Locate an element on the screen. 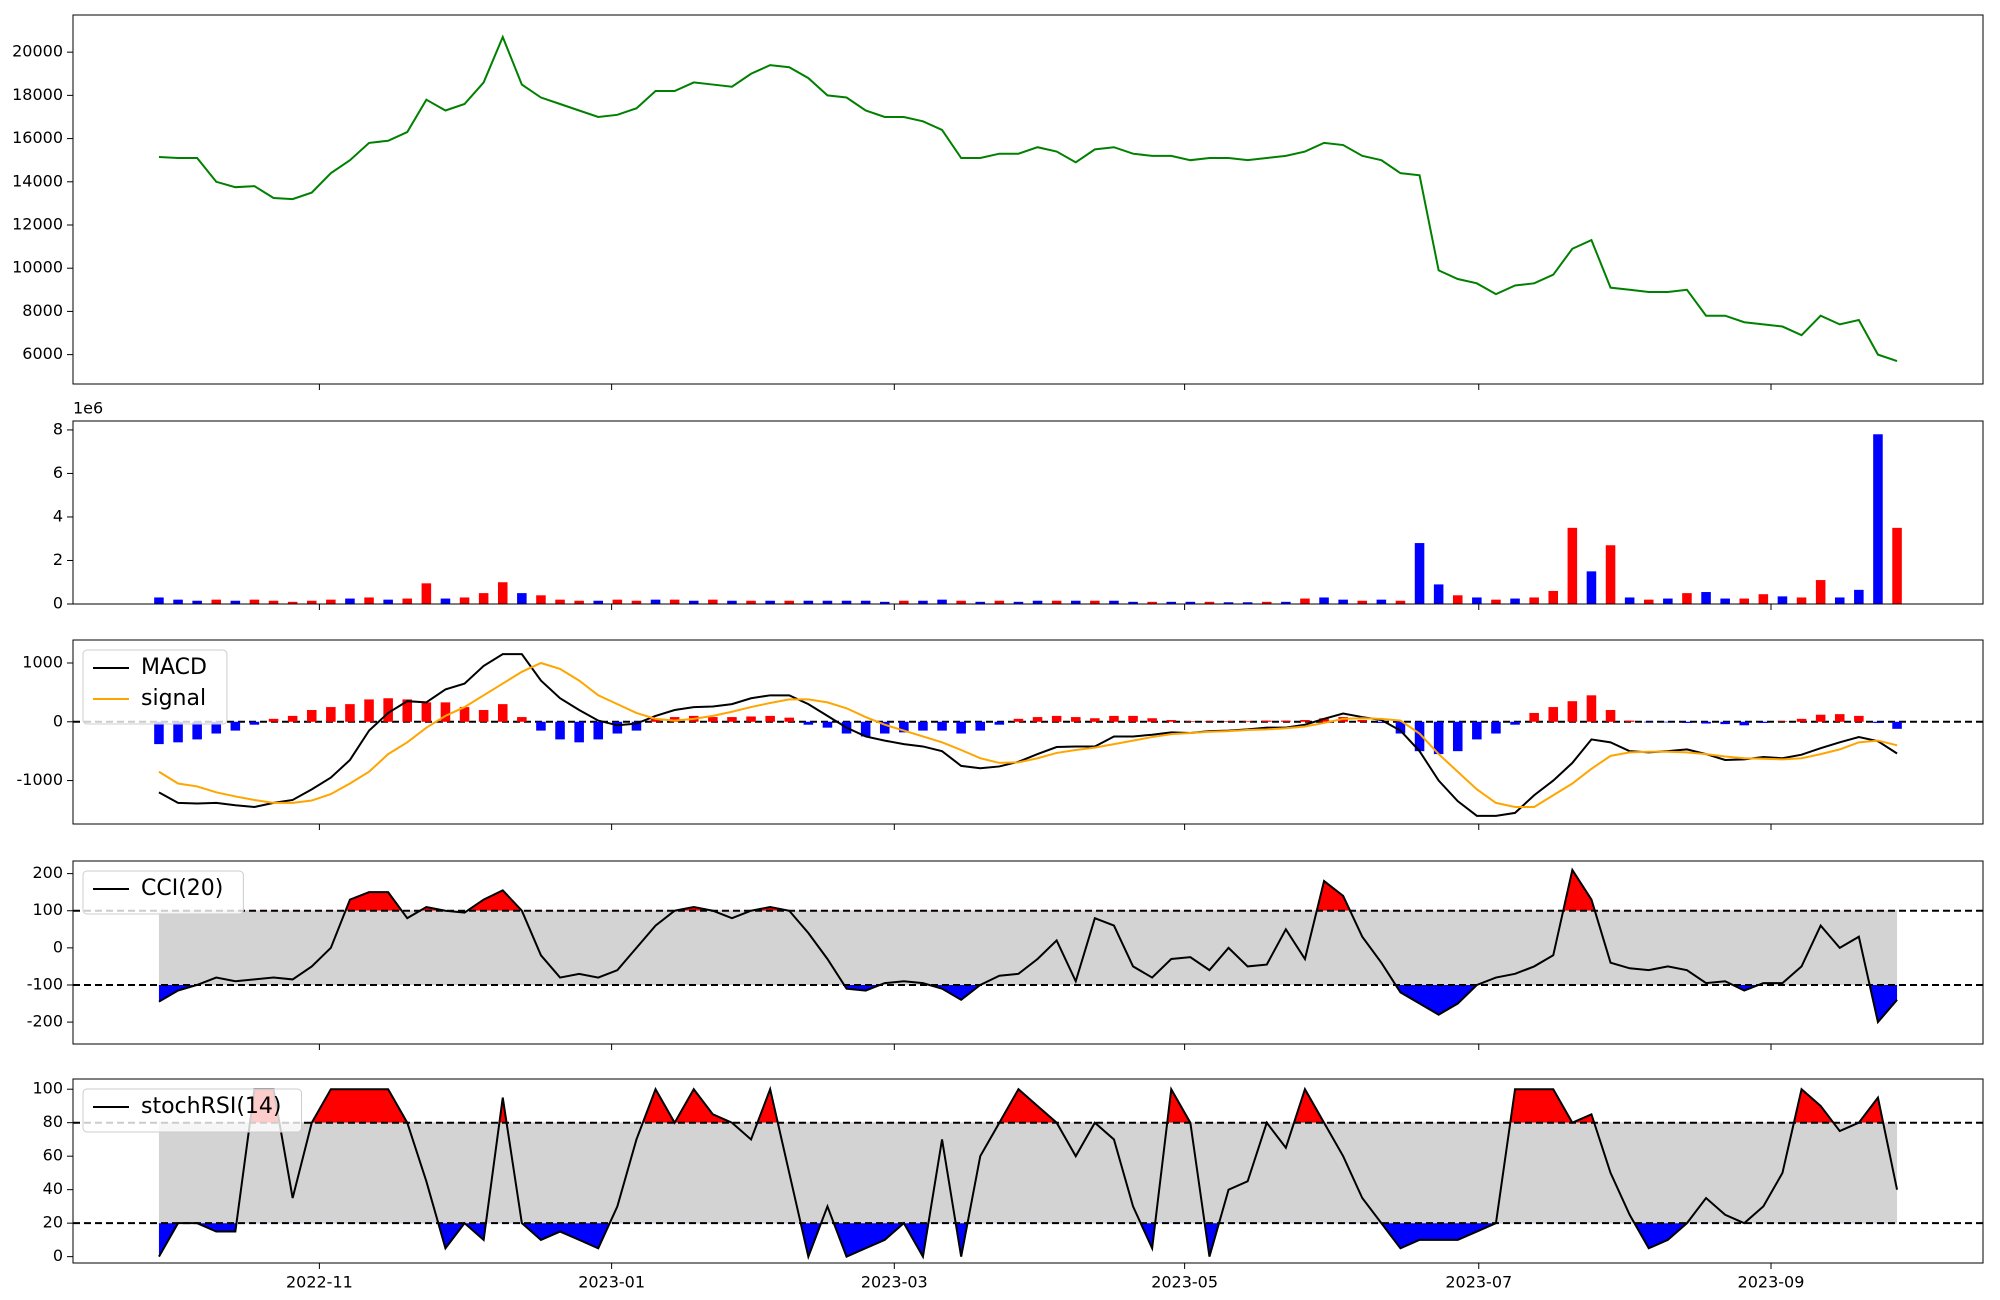 This screenshot has width=2000, height=1300. legend: CCI(20) is located at coordinates (163, 892).